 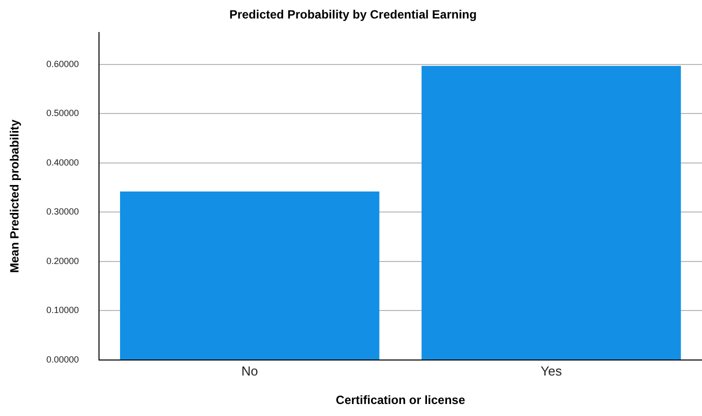 I want to click on y-tick-label: 0.10000, so click(x=62, y=310).